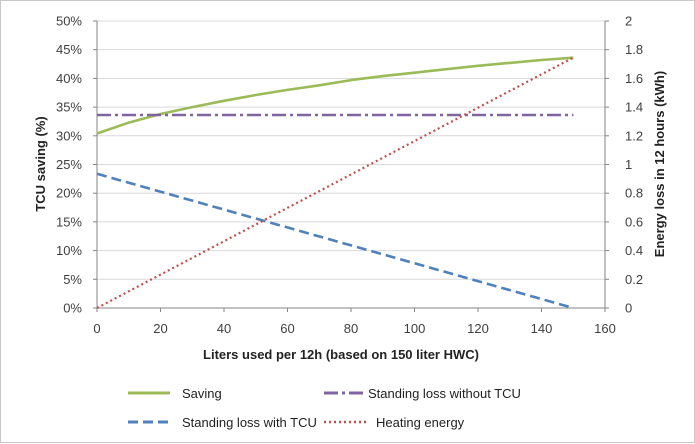  I want to click on y-right-tick-label: 0, so click(628, 308).